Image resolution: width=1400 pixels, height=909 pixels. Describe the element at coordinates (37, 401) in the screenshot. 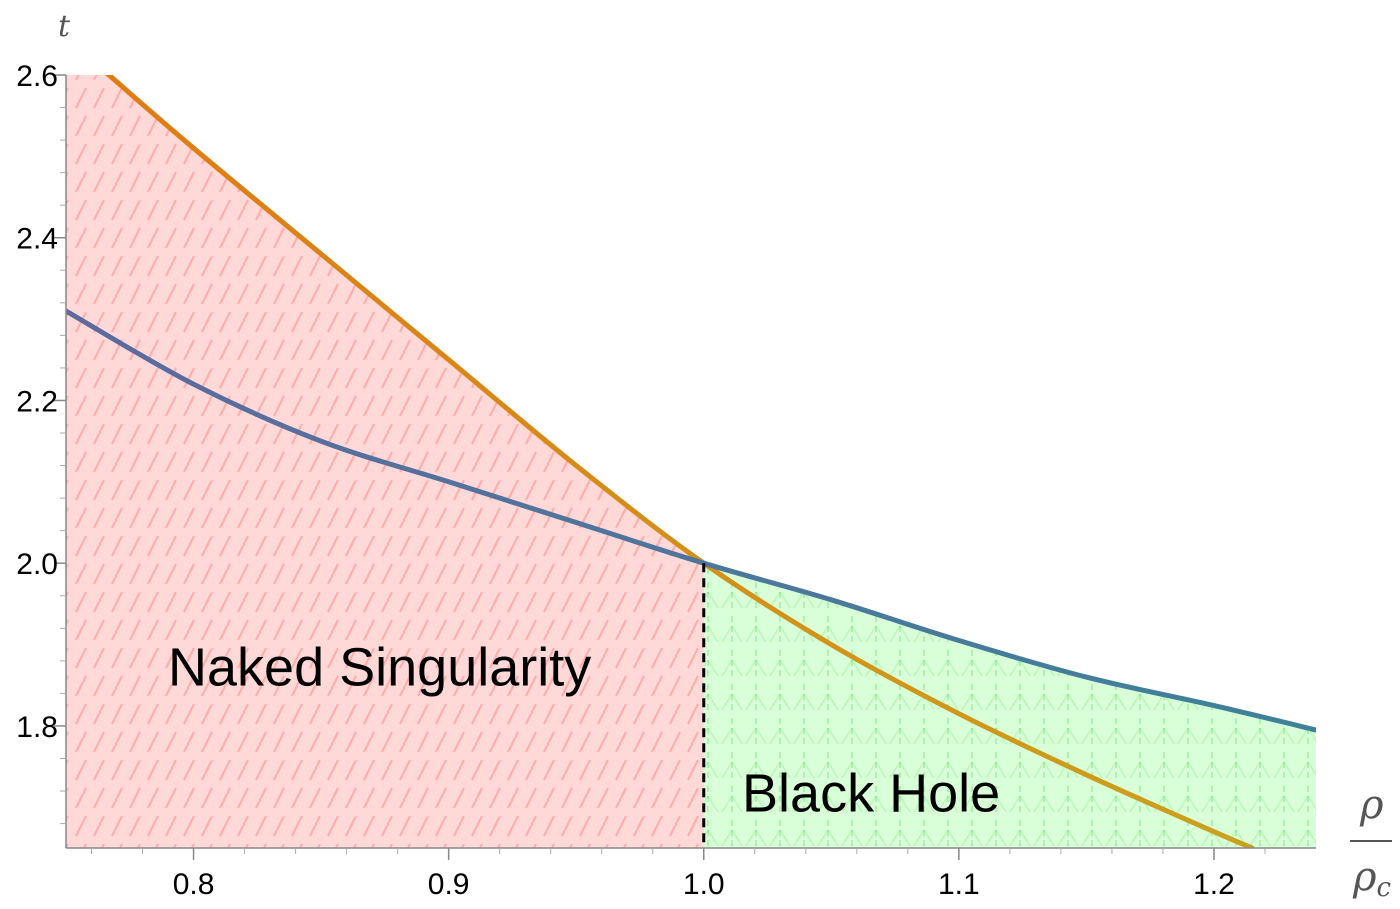

I see `y-tick-label: 2.2` at that location.